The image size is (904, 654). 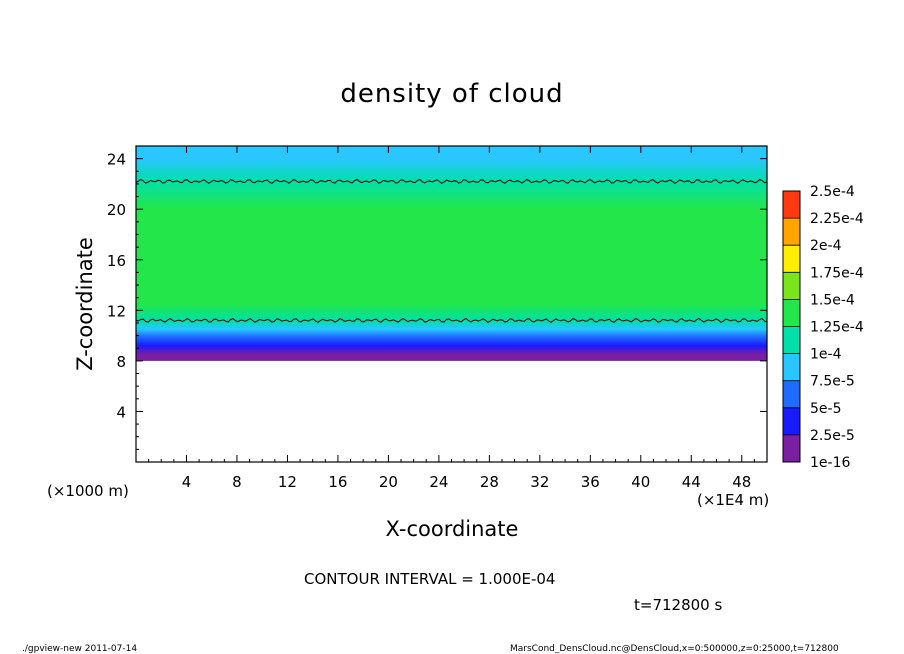 I want to click on y-tick-label: 20, so click(x=116, y=210).